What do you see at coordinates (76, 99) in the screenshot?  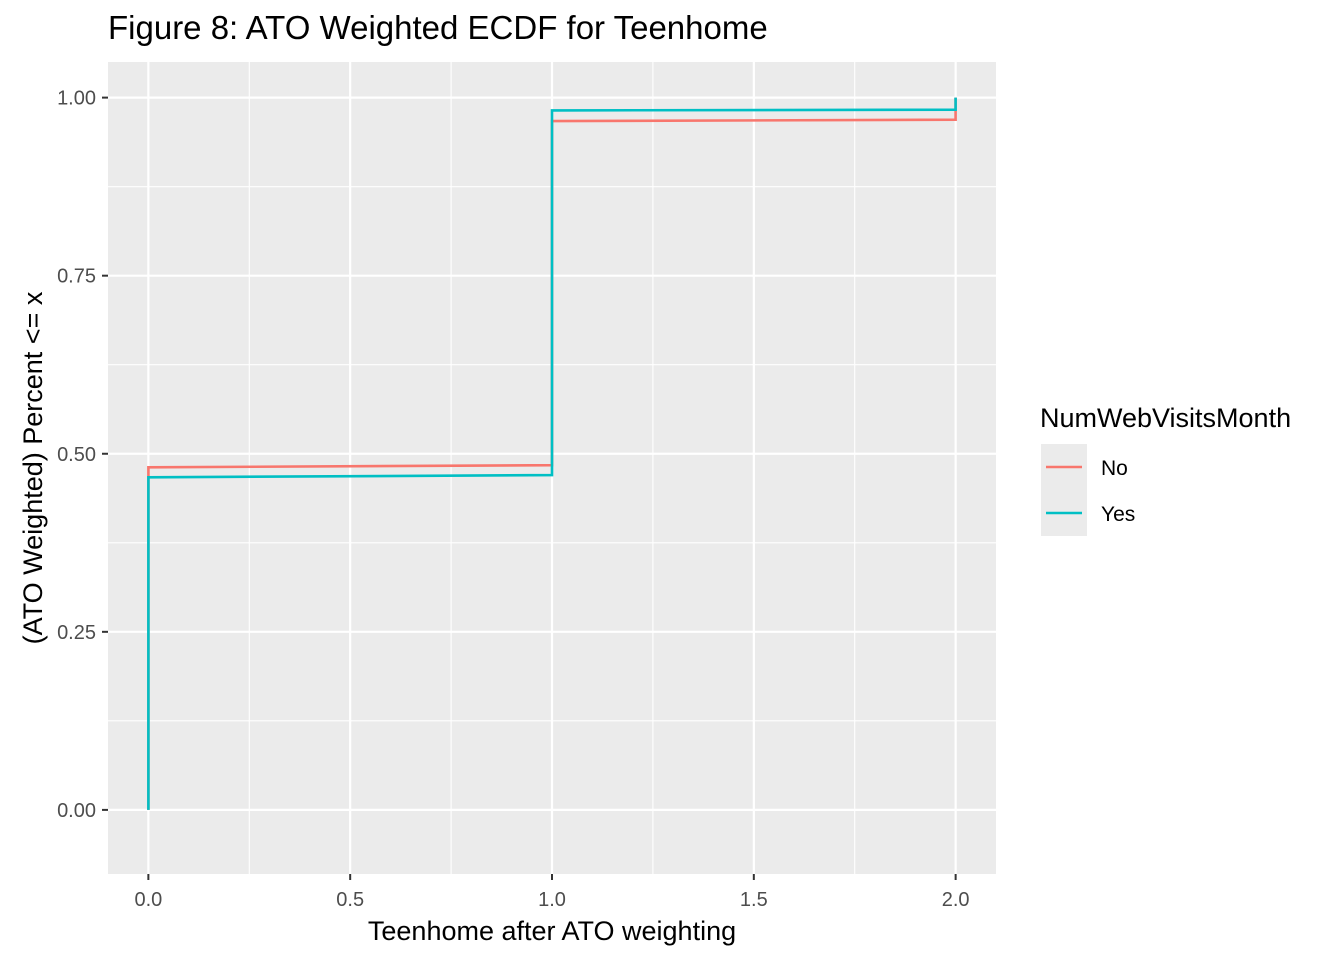 I see `y-tick-label: 1.00` at bounding box center [76, 99].